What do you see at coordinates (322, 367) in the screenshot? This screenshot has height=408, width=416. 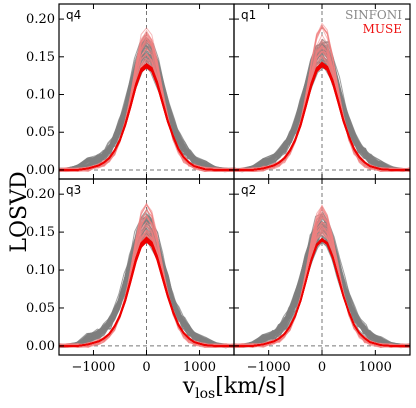 I see `x-tick-label: 0` at bounding box center [322, 367].